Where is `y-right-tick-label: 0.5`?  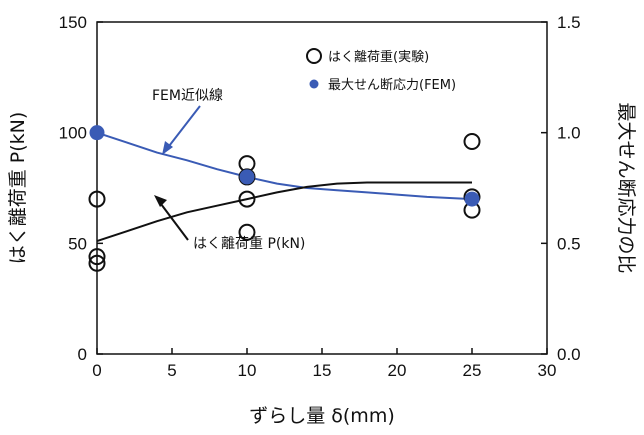
y-right-tick-label: 0.5 is located at coordinates (569, 243).